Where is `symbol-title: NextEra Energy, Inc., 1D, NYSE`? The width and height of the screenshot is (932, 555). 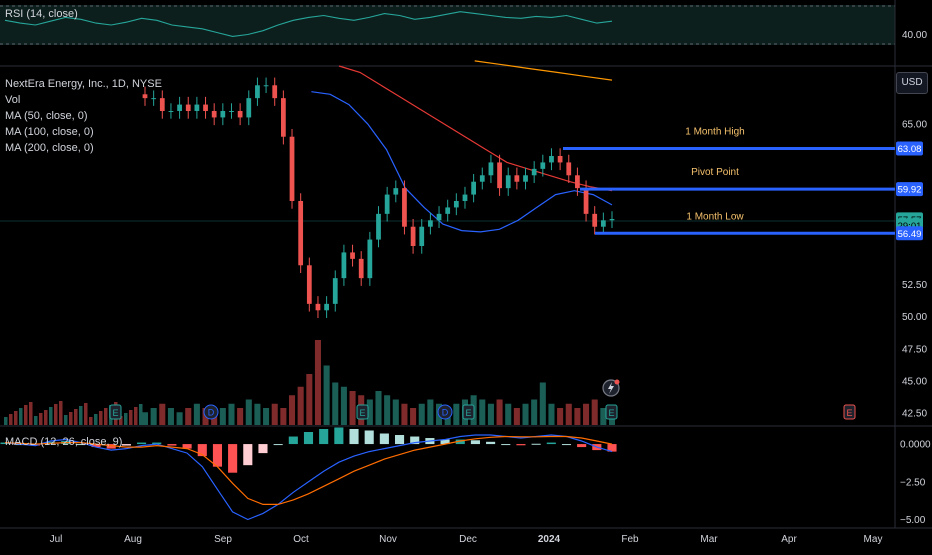
symbol-title: NextEra Energy, Inc., 1D, NYSE is located at coordinates (83, 84).